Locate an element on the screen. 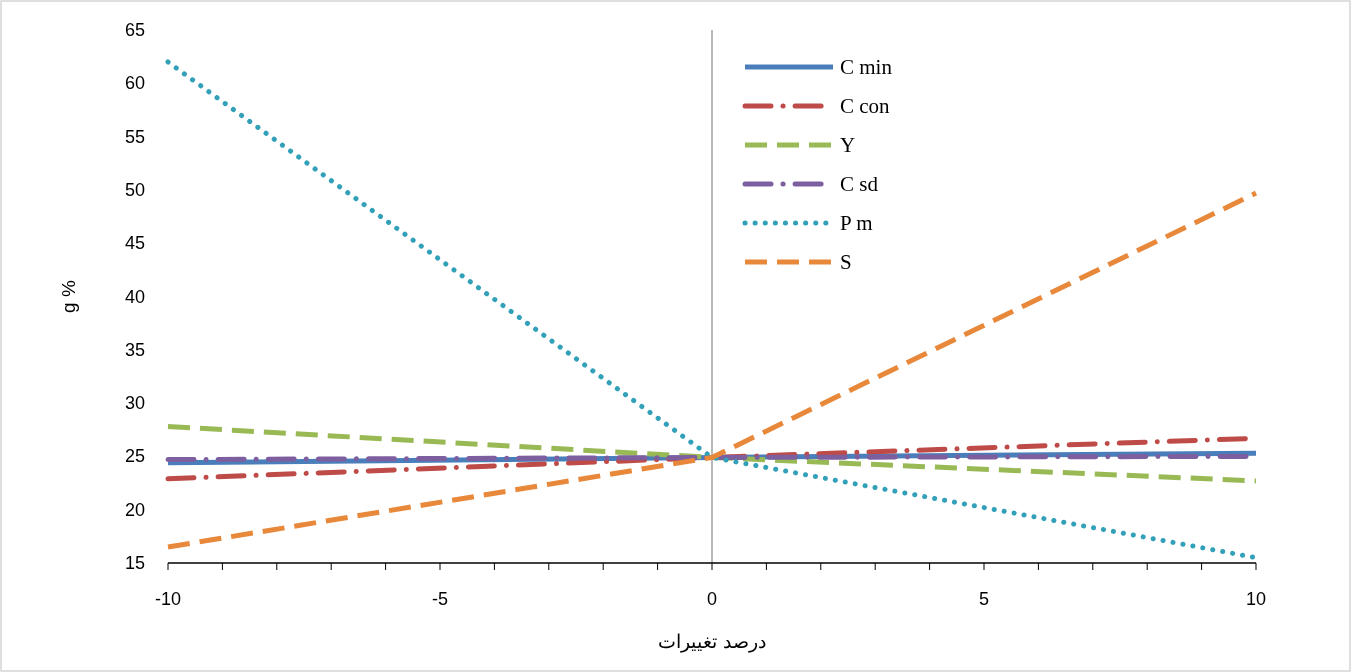 The width and height of the screenshot is (1351, 672). y-tick-label: 35 is located at coordinates (134, 349).